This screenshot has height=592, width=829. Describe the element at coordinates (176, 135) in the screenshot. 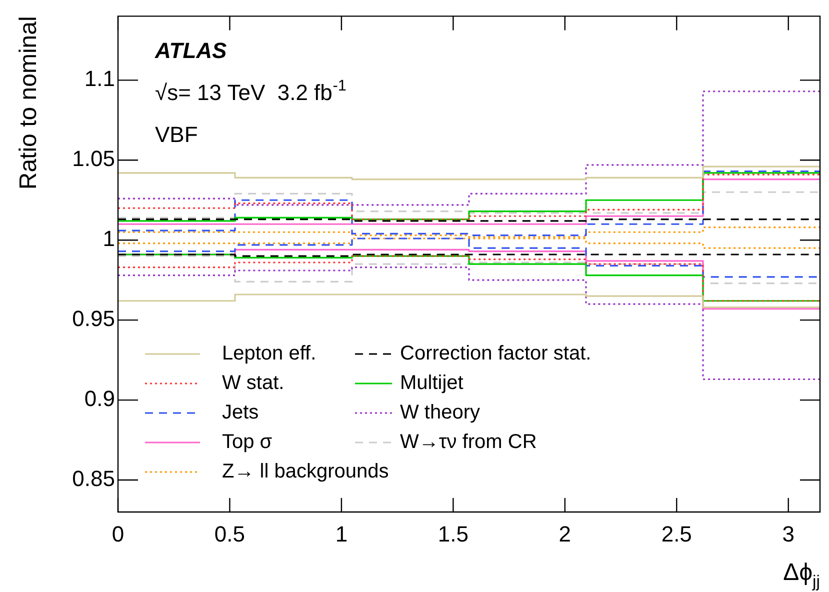

I see `annotation: VBF` at that location.